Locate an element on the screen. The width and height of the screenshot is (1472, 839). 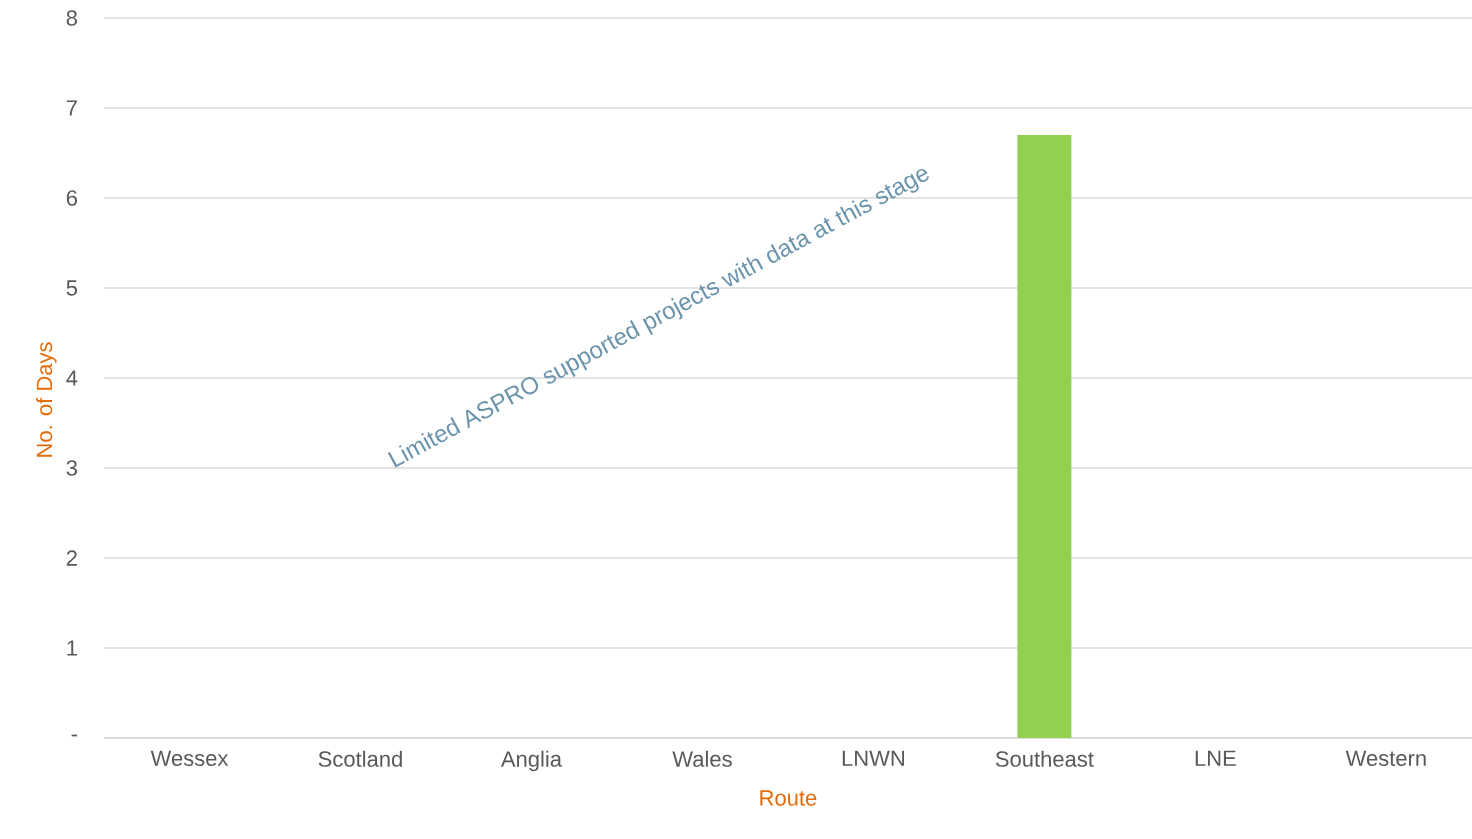
y-tick-label: 2 is located at coordinates (71, 558).